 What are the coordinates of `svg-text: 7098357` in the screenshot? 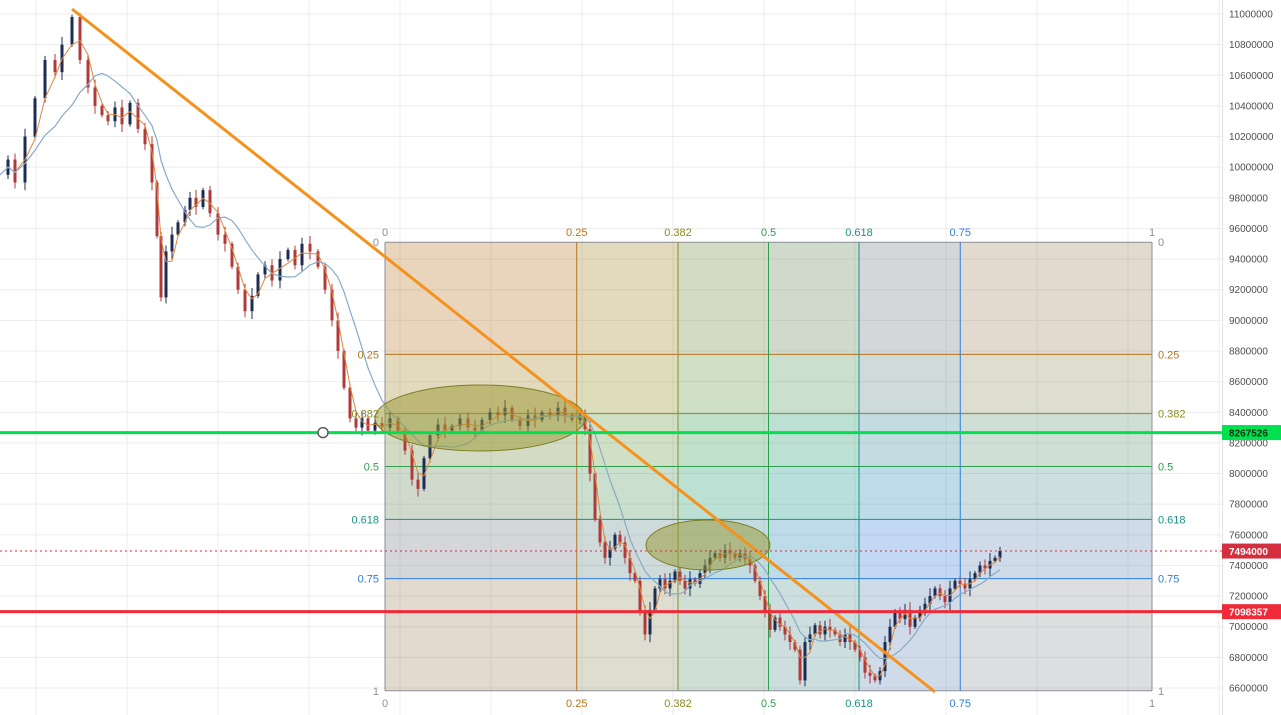 It's located at (1248, 613).